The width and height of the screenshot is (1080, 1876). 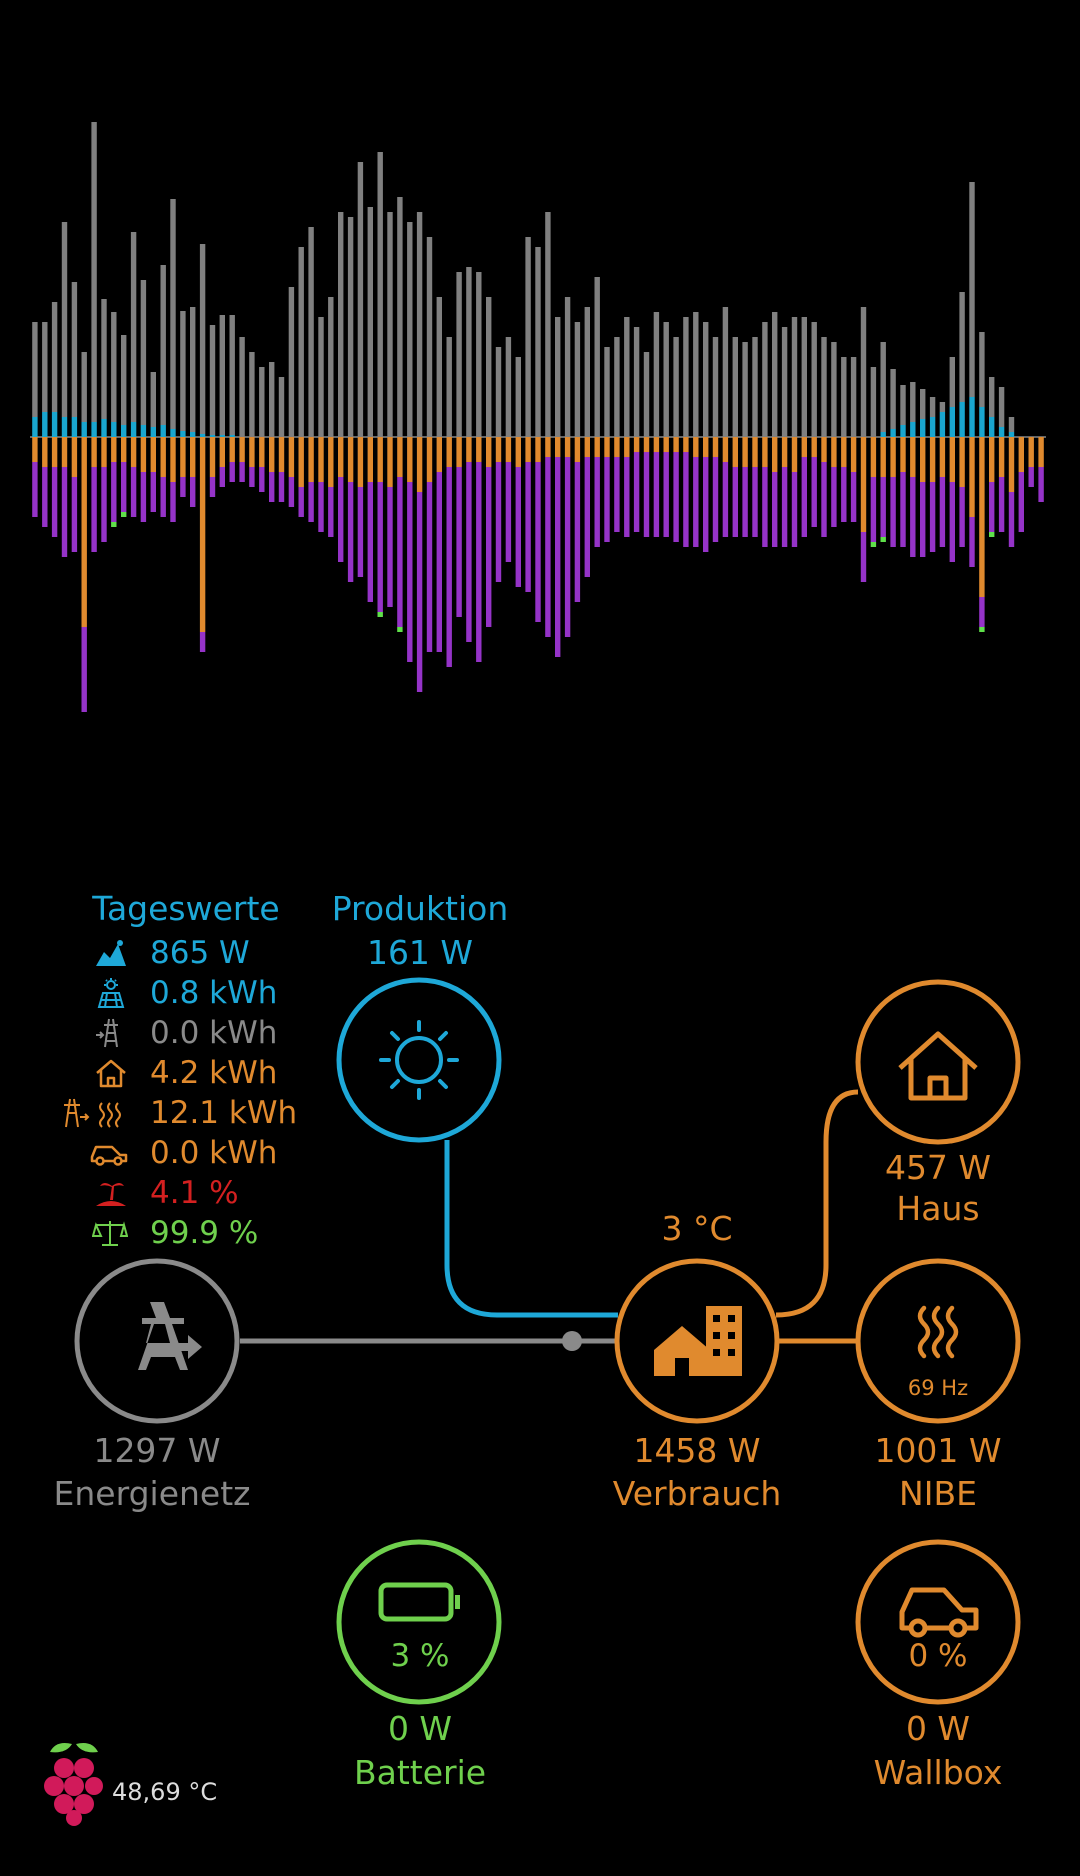 What do you see at coordinates (200, 953) in the screenshot?
I see `stat-value: 865 W` at bounding box center [200, 953].